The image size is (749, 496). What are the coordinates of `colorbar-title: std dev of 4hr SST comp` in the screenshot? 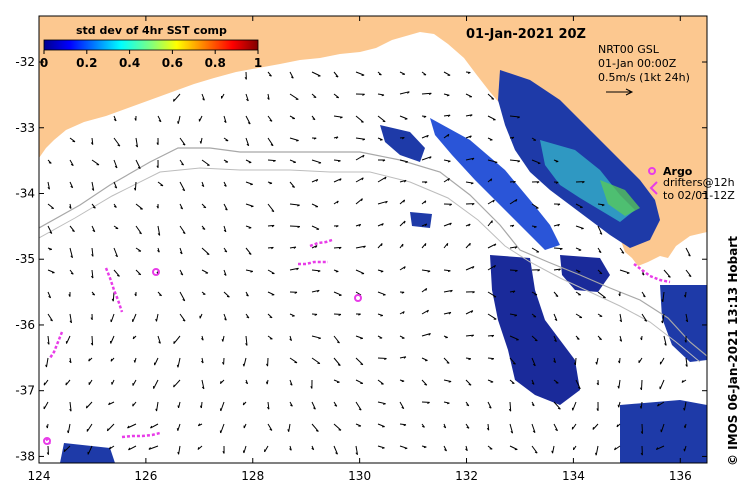 It's located at (151, 30).